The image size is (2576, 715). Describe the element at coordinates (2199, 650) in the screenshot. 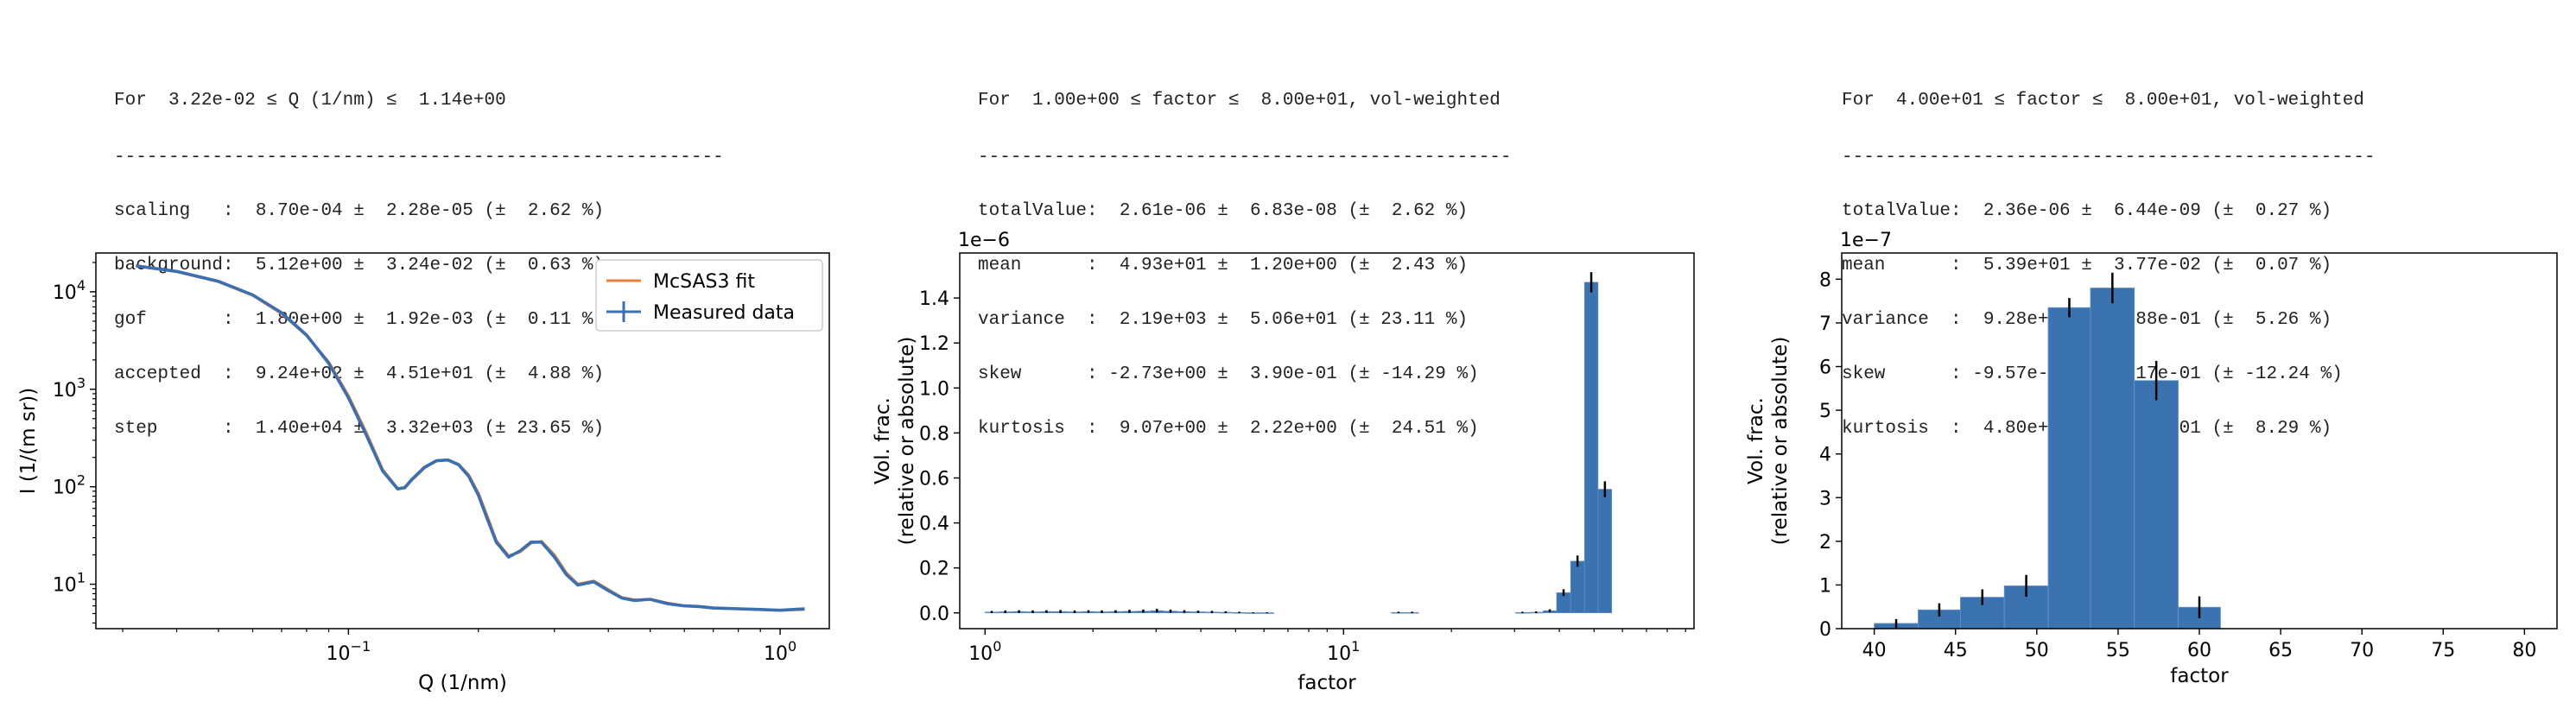

I see `x-tick-label: 60` at that location.